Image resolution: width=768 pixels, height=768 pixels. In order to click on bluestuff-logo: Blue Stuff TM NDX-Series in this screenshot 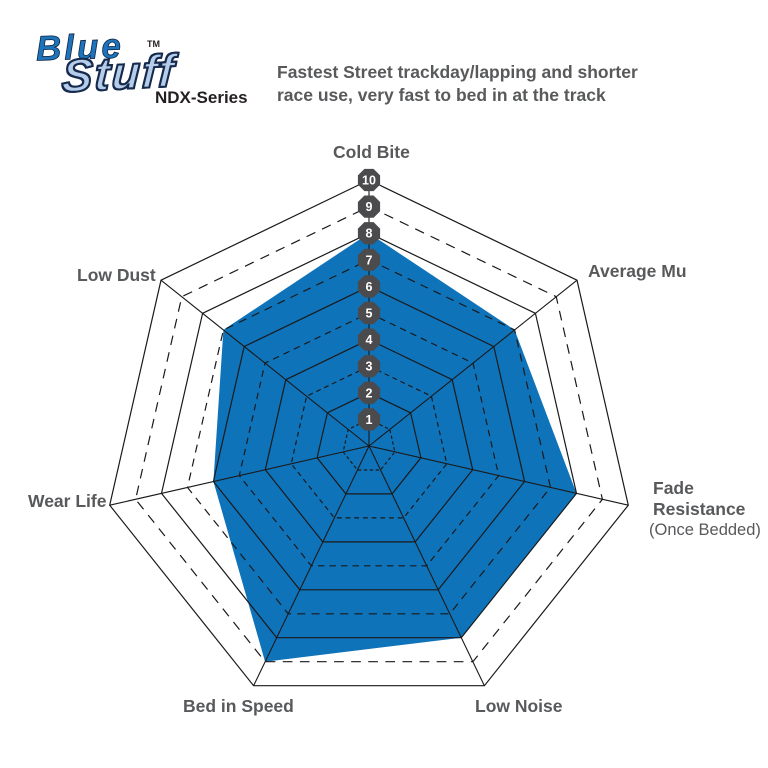, I will do `click(145, 73)`.